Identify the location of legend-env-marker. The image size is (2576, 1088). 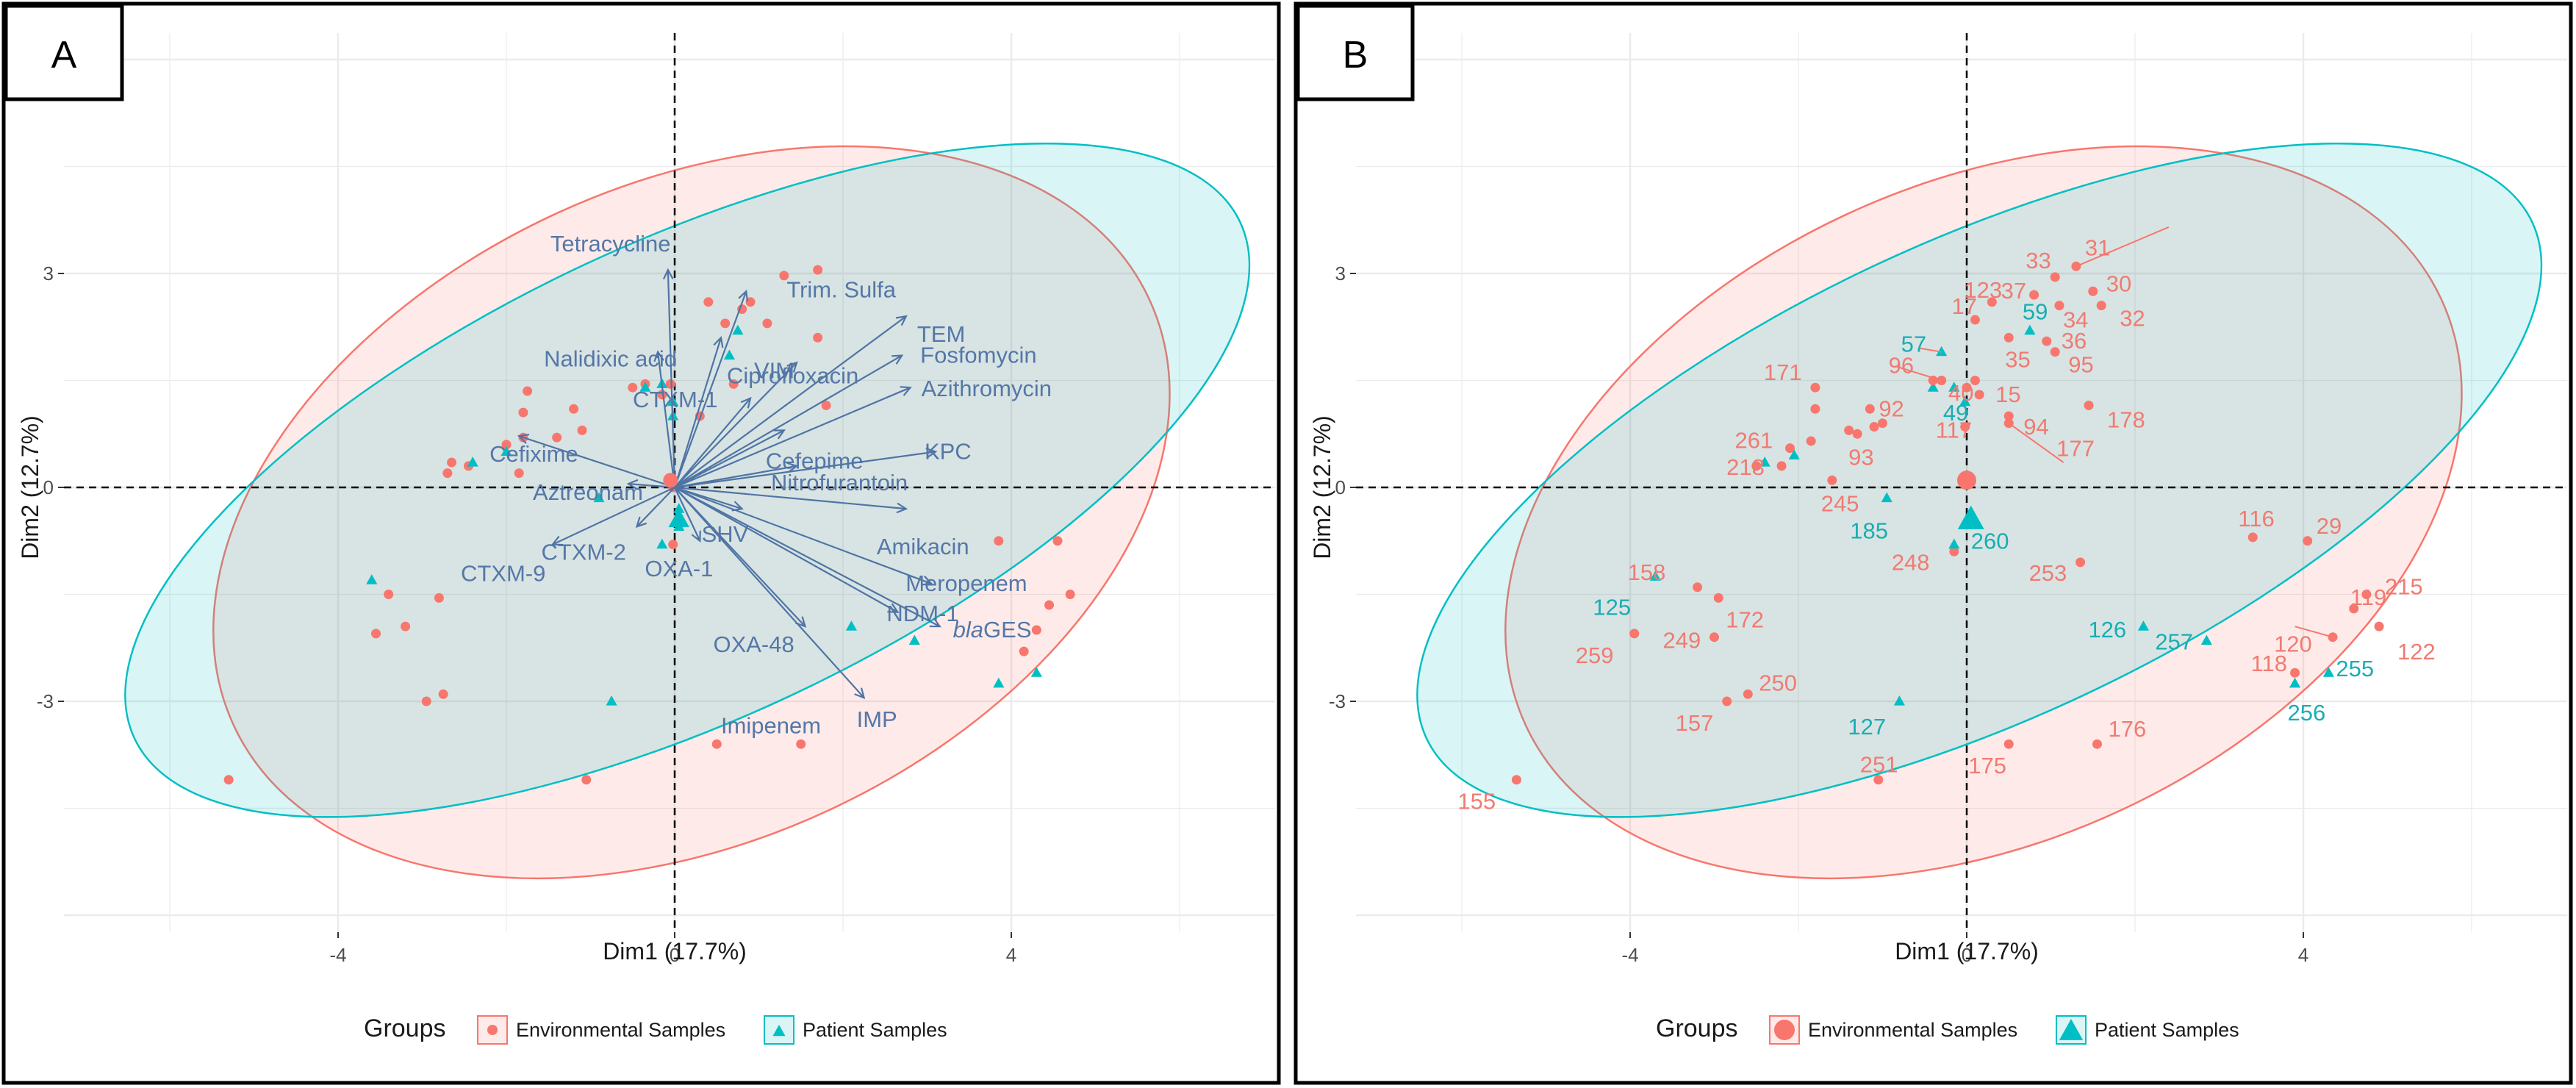
(492, 1030).